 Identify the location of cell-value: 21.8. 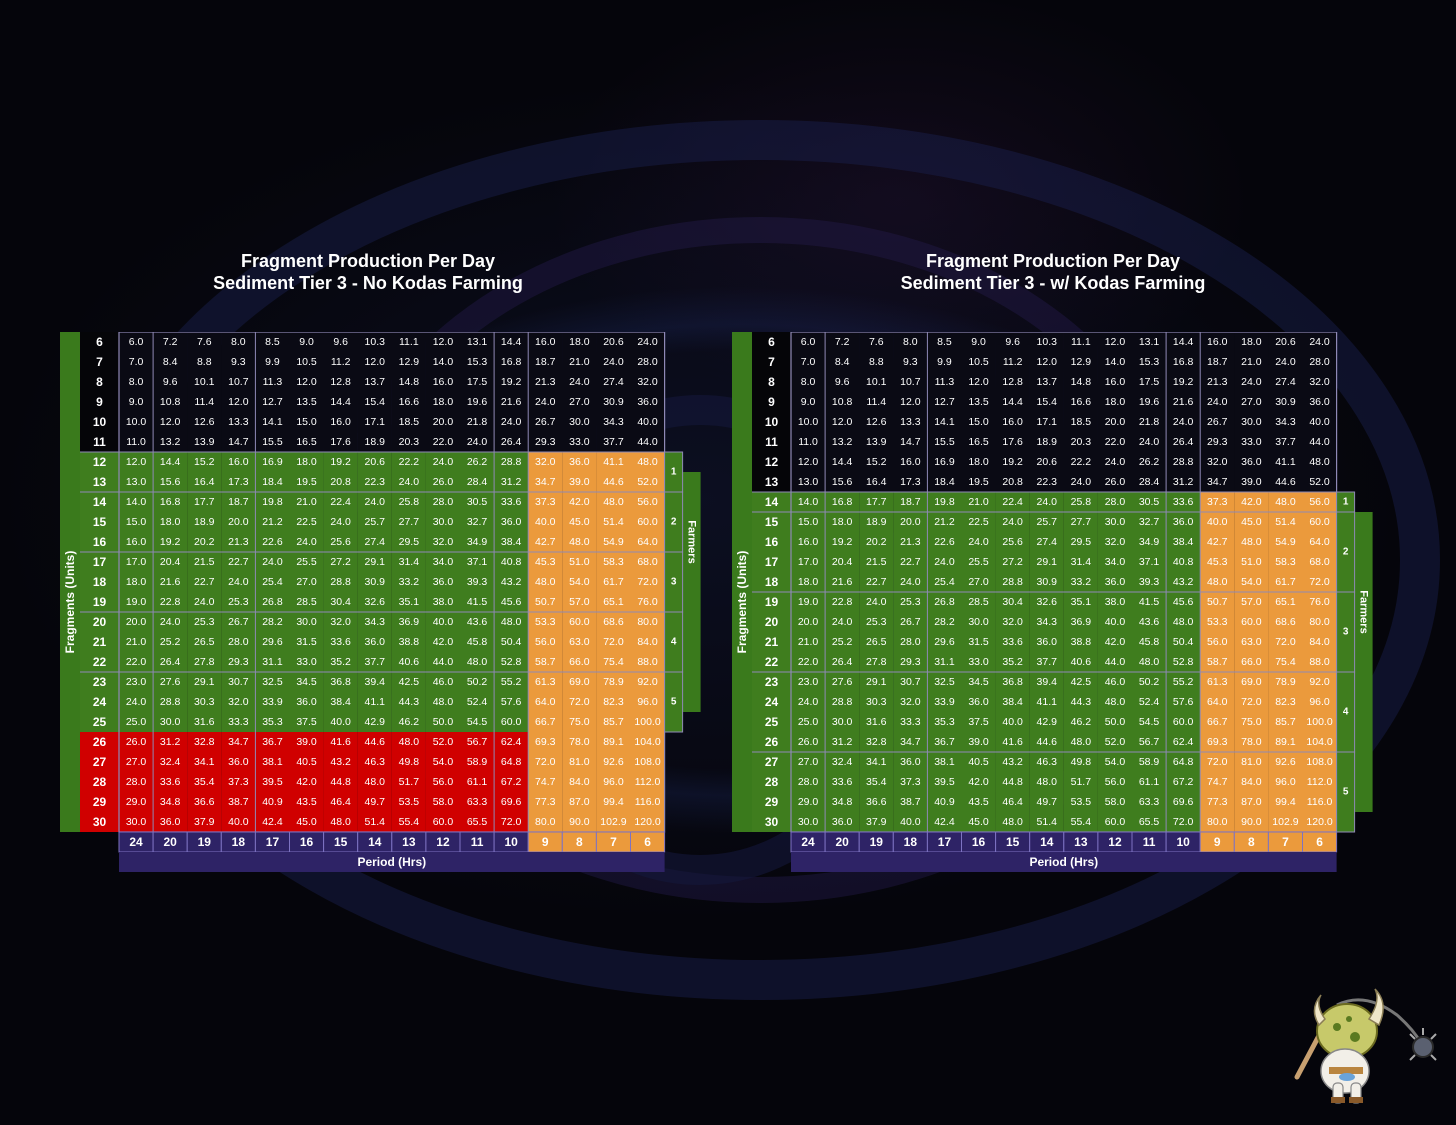
(1149, 422).